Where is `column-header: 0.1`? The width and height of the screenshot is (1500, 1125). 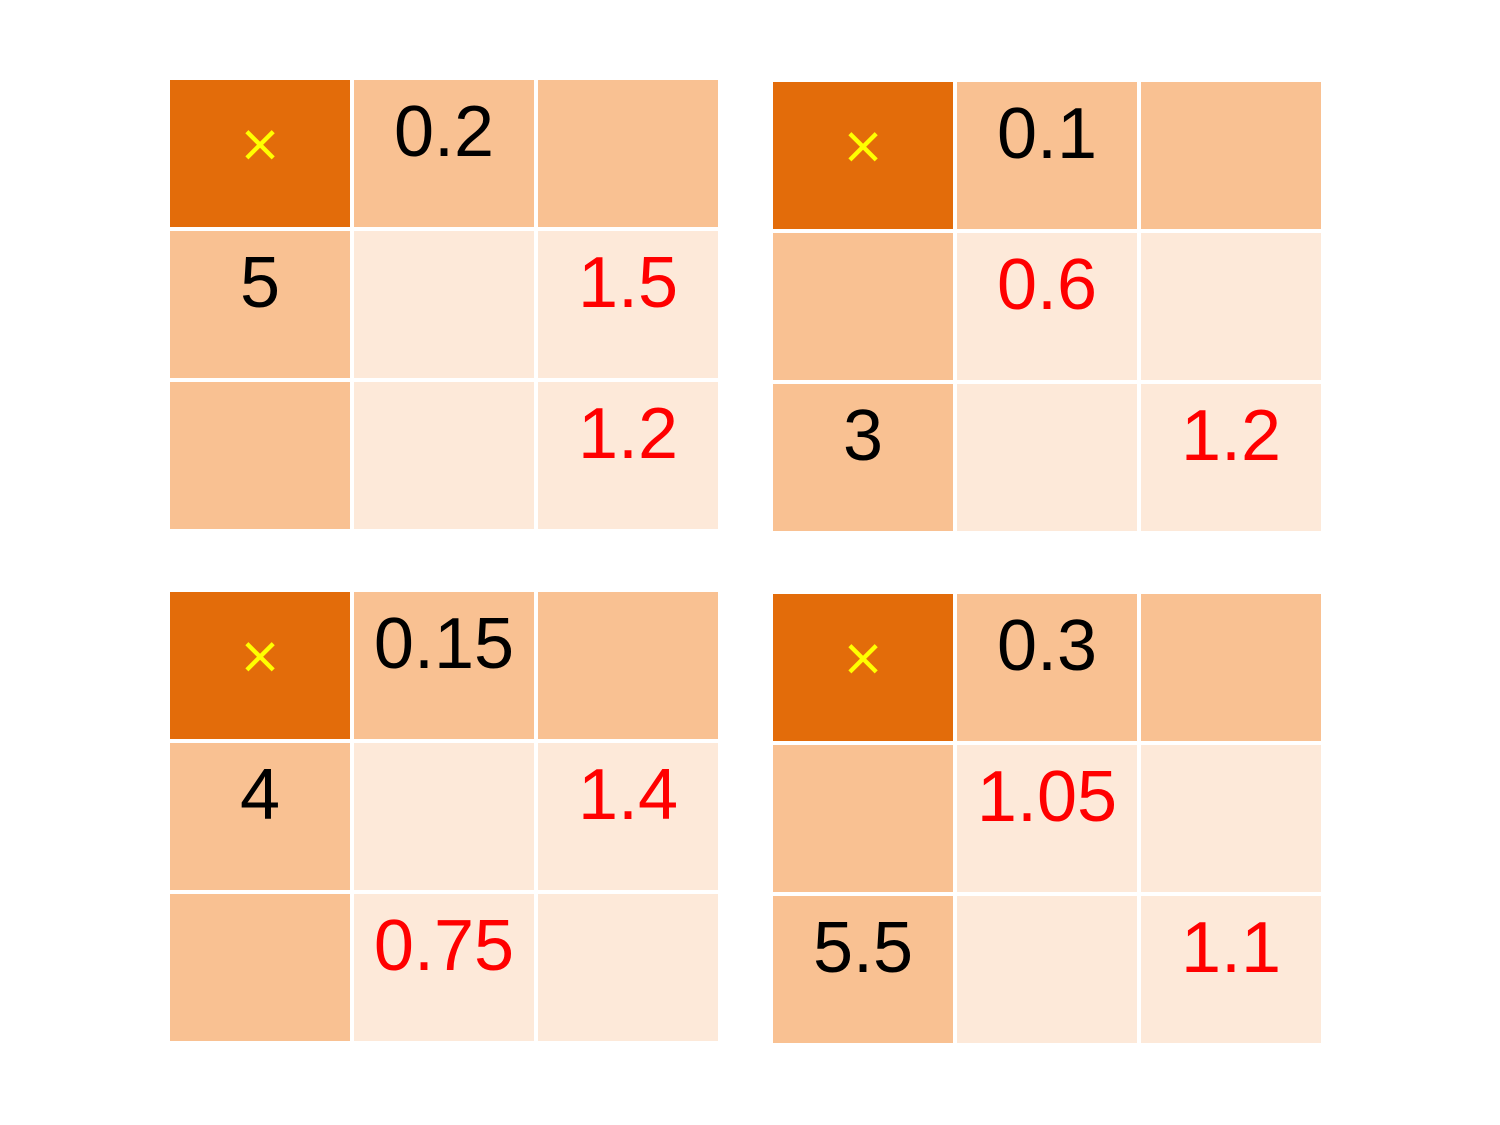 column-header: 0.1 is located at coordinates (1047, 155).